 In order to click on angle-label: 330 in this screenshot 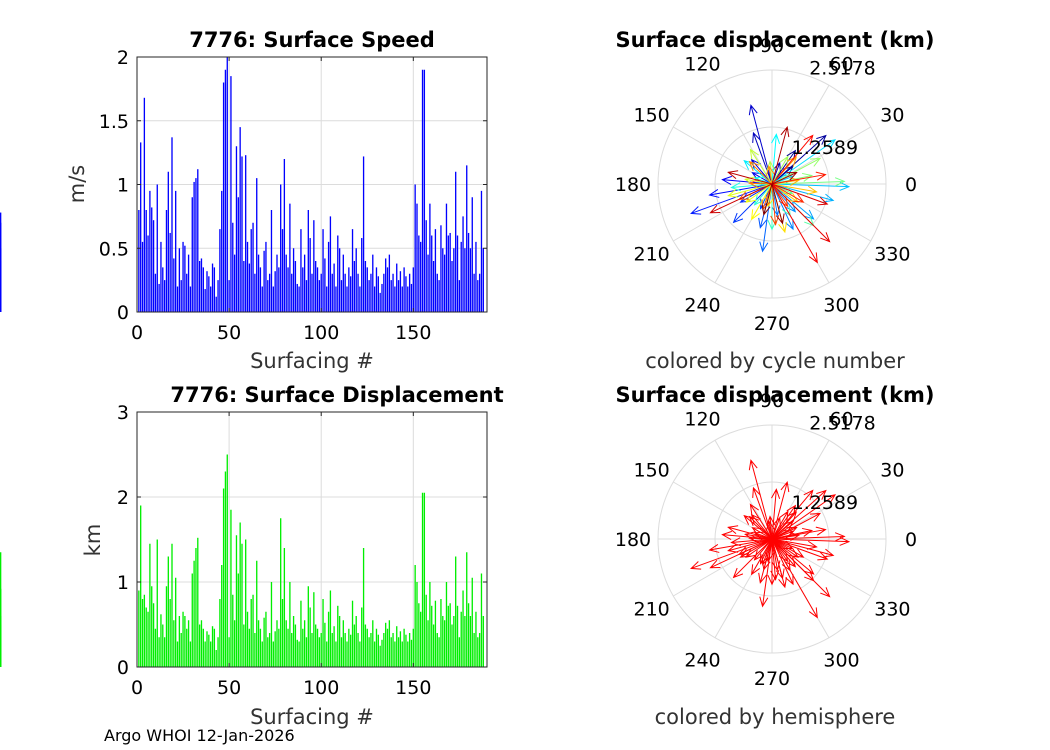, I will do `click(892, 255)`.